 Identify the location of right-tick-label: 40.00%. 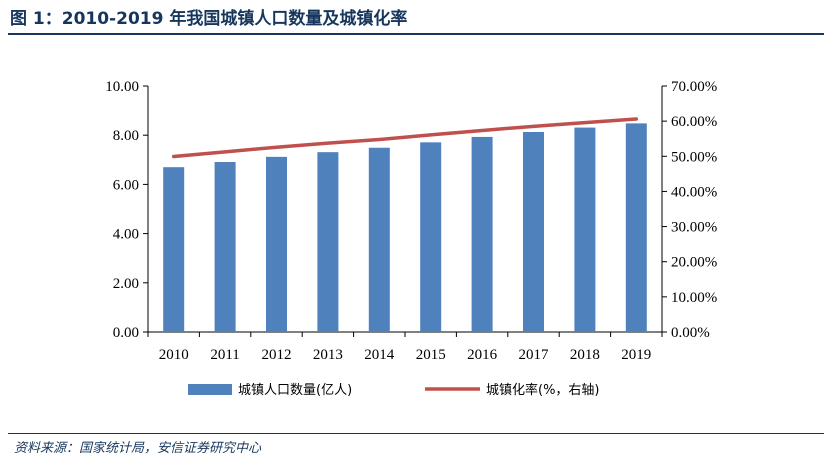
(694, 192).